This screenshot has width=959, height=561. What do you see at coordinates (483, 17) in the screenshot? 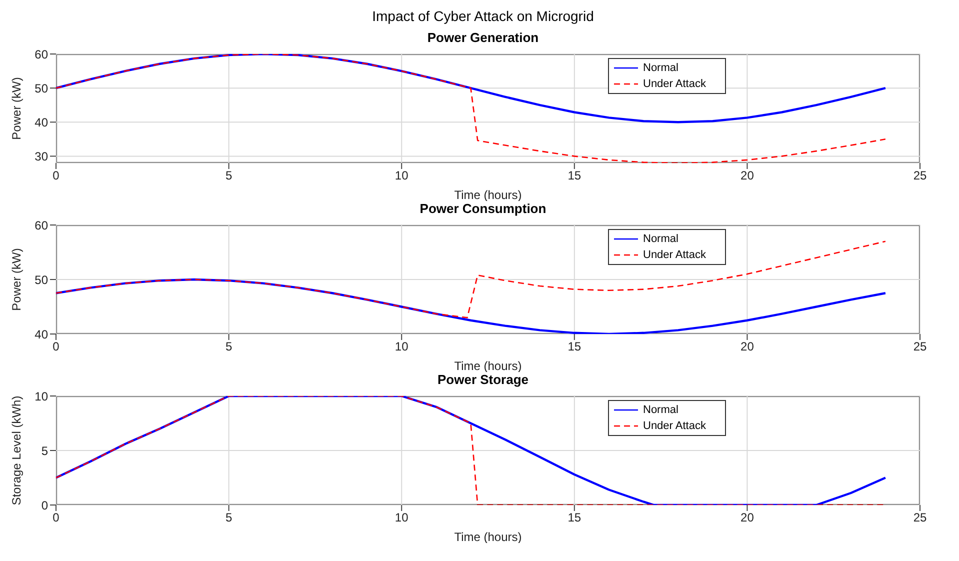
I see `text: Impact of Cyber Attack on Microgrid` at bounding box center [483, 17].